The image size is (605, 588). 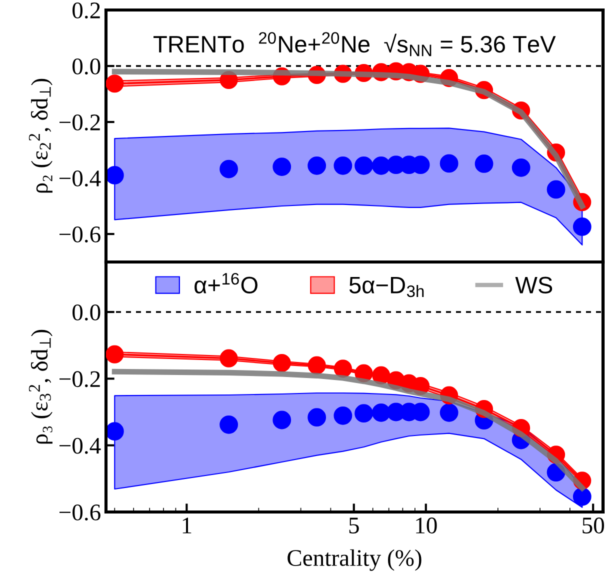 What do you see at coordinates (593, 526) in the screenshot?
I see `x-tick-label: 50` at bounding box center [593, 526].